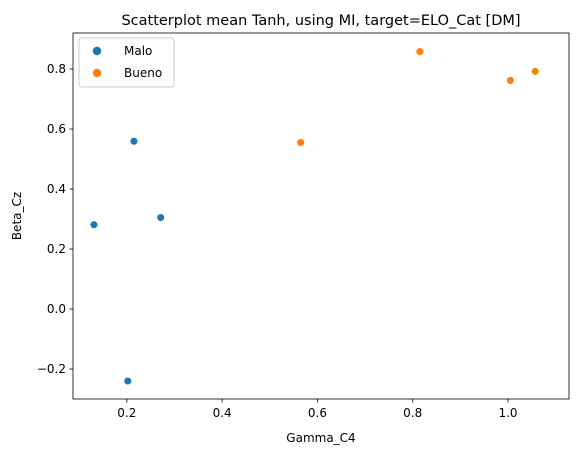  Describe the element at coordinates (51, 369) in the screenshot. I see `y-tick-label: −0.2` at that location.